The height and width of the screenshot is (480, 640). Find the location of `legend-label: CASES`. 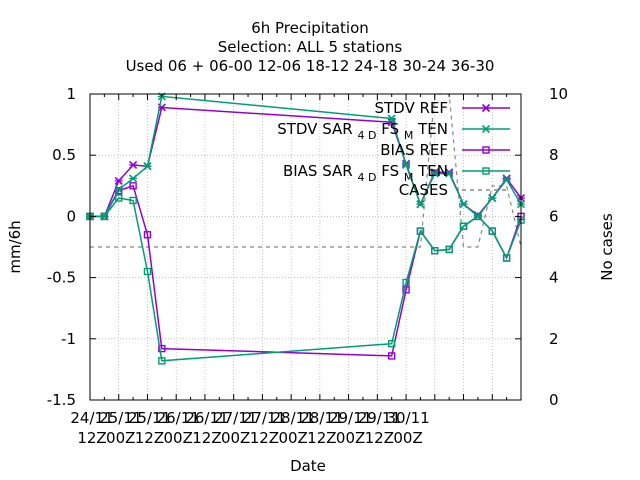

legend-label: CASES is located at coordinates (423, 190).